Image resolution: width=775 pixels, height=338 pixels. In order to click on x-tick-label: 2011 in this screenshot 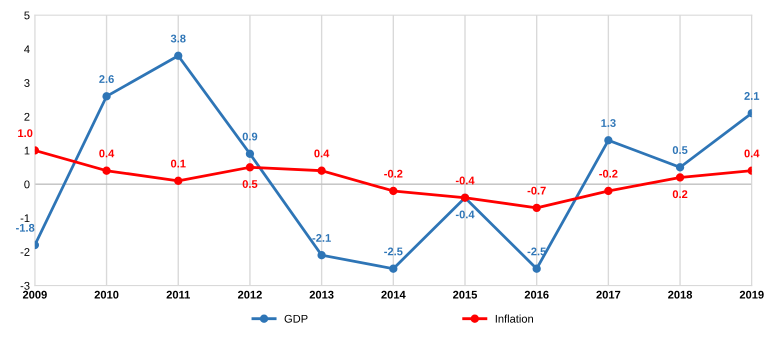, I will do `click(178, 294)`.